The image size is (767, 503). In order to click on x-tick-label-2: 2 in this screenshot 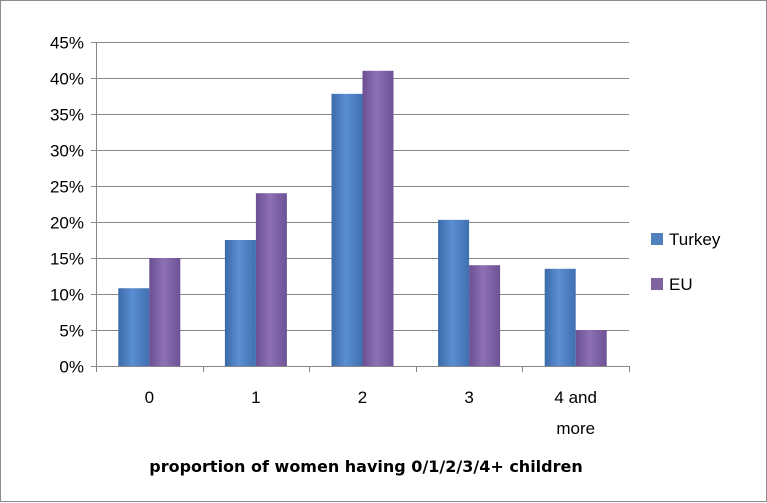, I will do `click(362, 397)`.